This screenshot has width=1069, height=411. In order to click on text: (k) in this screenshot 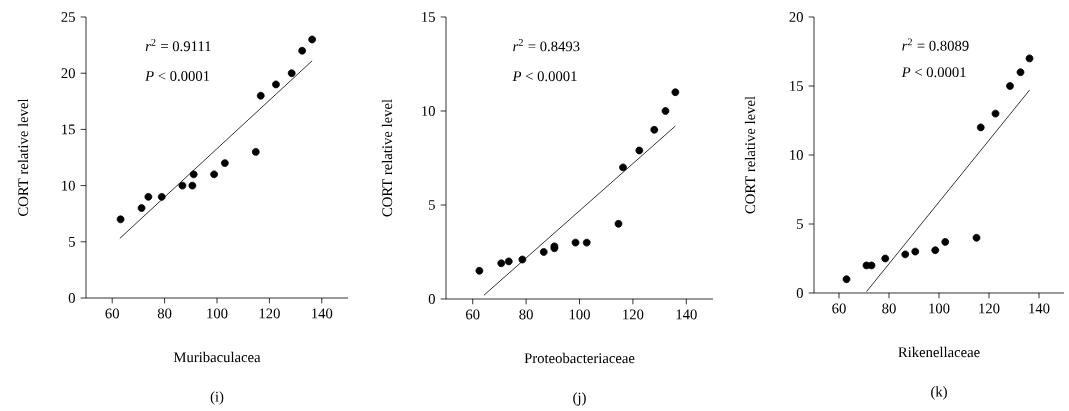, I will do `click(939, 393)`.